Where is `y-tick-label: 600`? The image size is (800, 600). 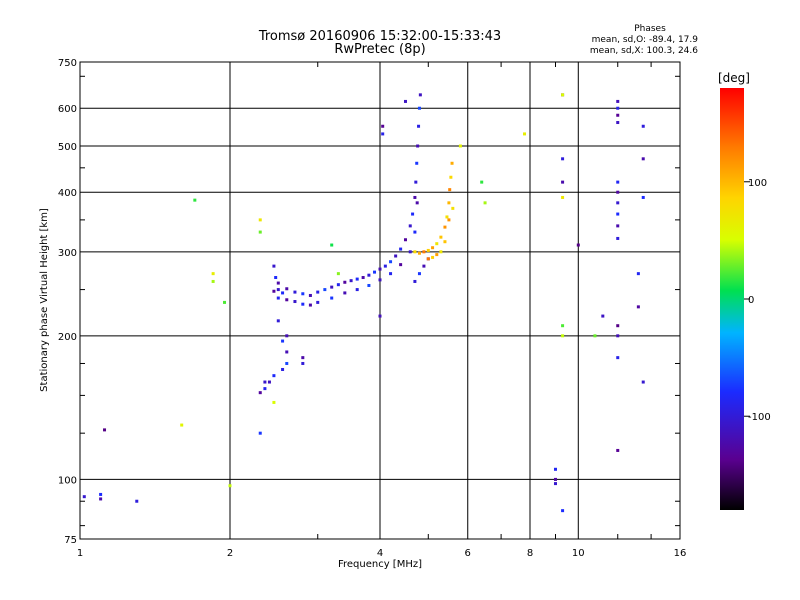
y-tick-label: 600 is located at coordinates (67, 109).